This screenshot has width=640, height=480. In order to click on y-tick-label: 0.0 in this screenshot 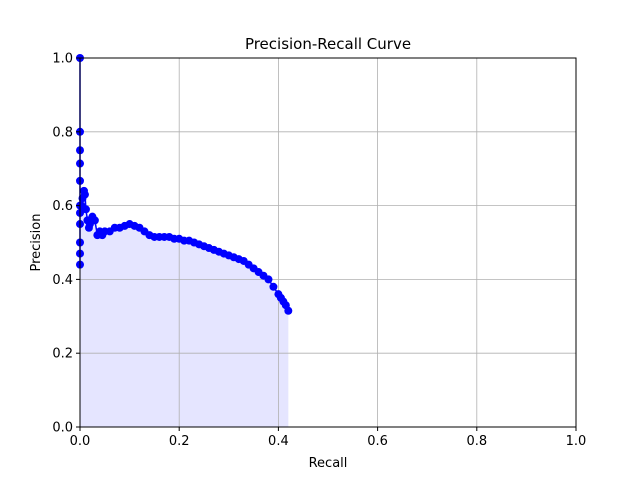, I will do `click(62, 428)`.